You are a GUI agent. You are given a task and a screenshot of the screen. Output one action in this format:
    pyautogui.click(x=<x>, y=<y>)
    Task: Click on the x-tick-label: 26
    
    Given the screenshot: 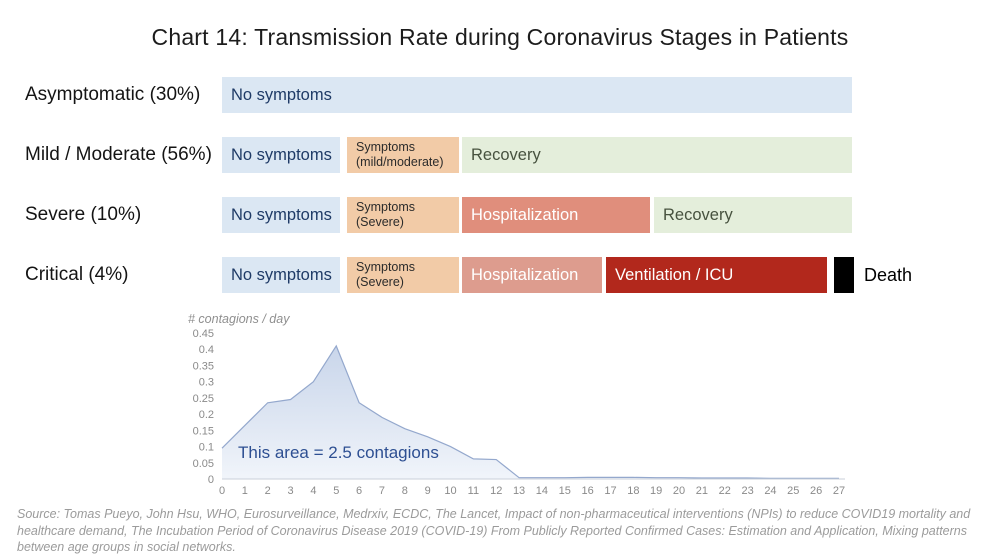 What is the action you would take?
    pyautogui.click(x=816, y=491)
    